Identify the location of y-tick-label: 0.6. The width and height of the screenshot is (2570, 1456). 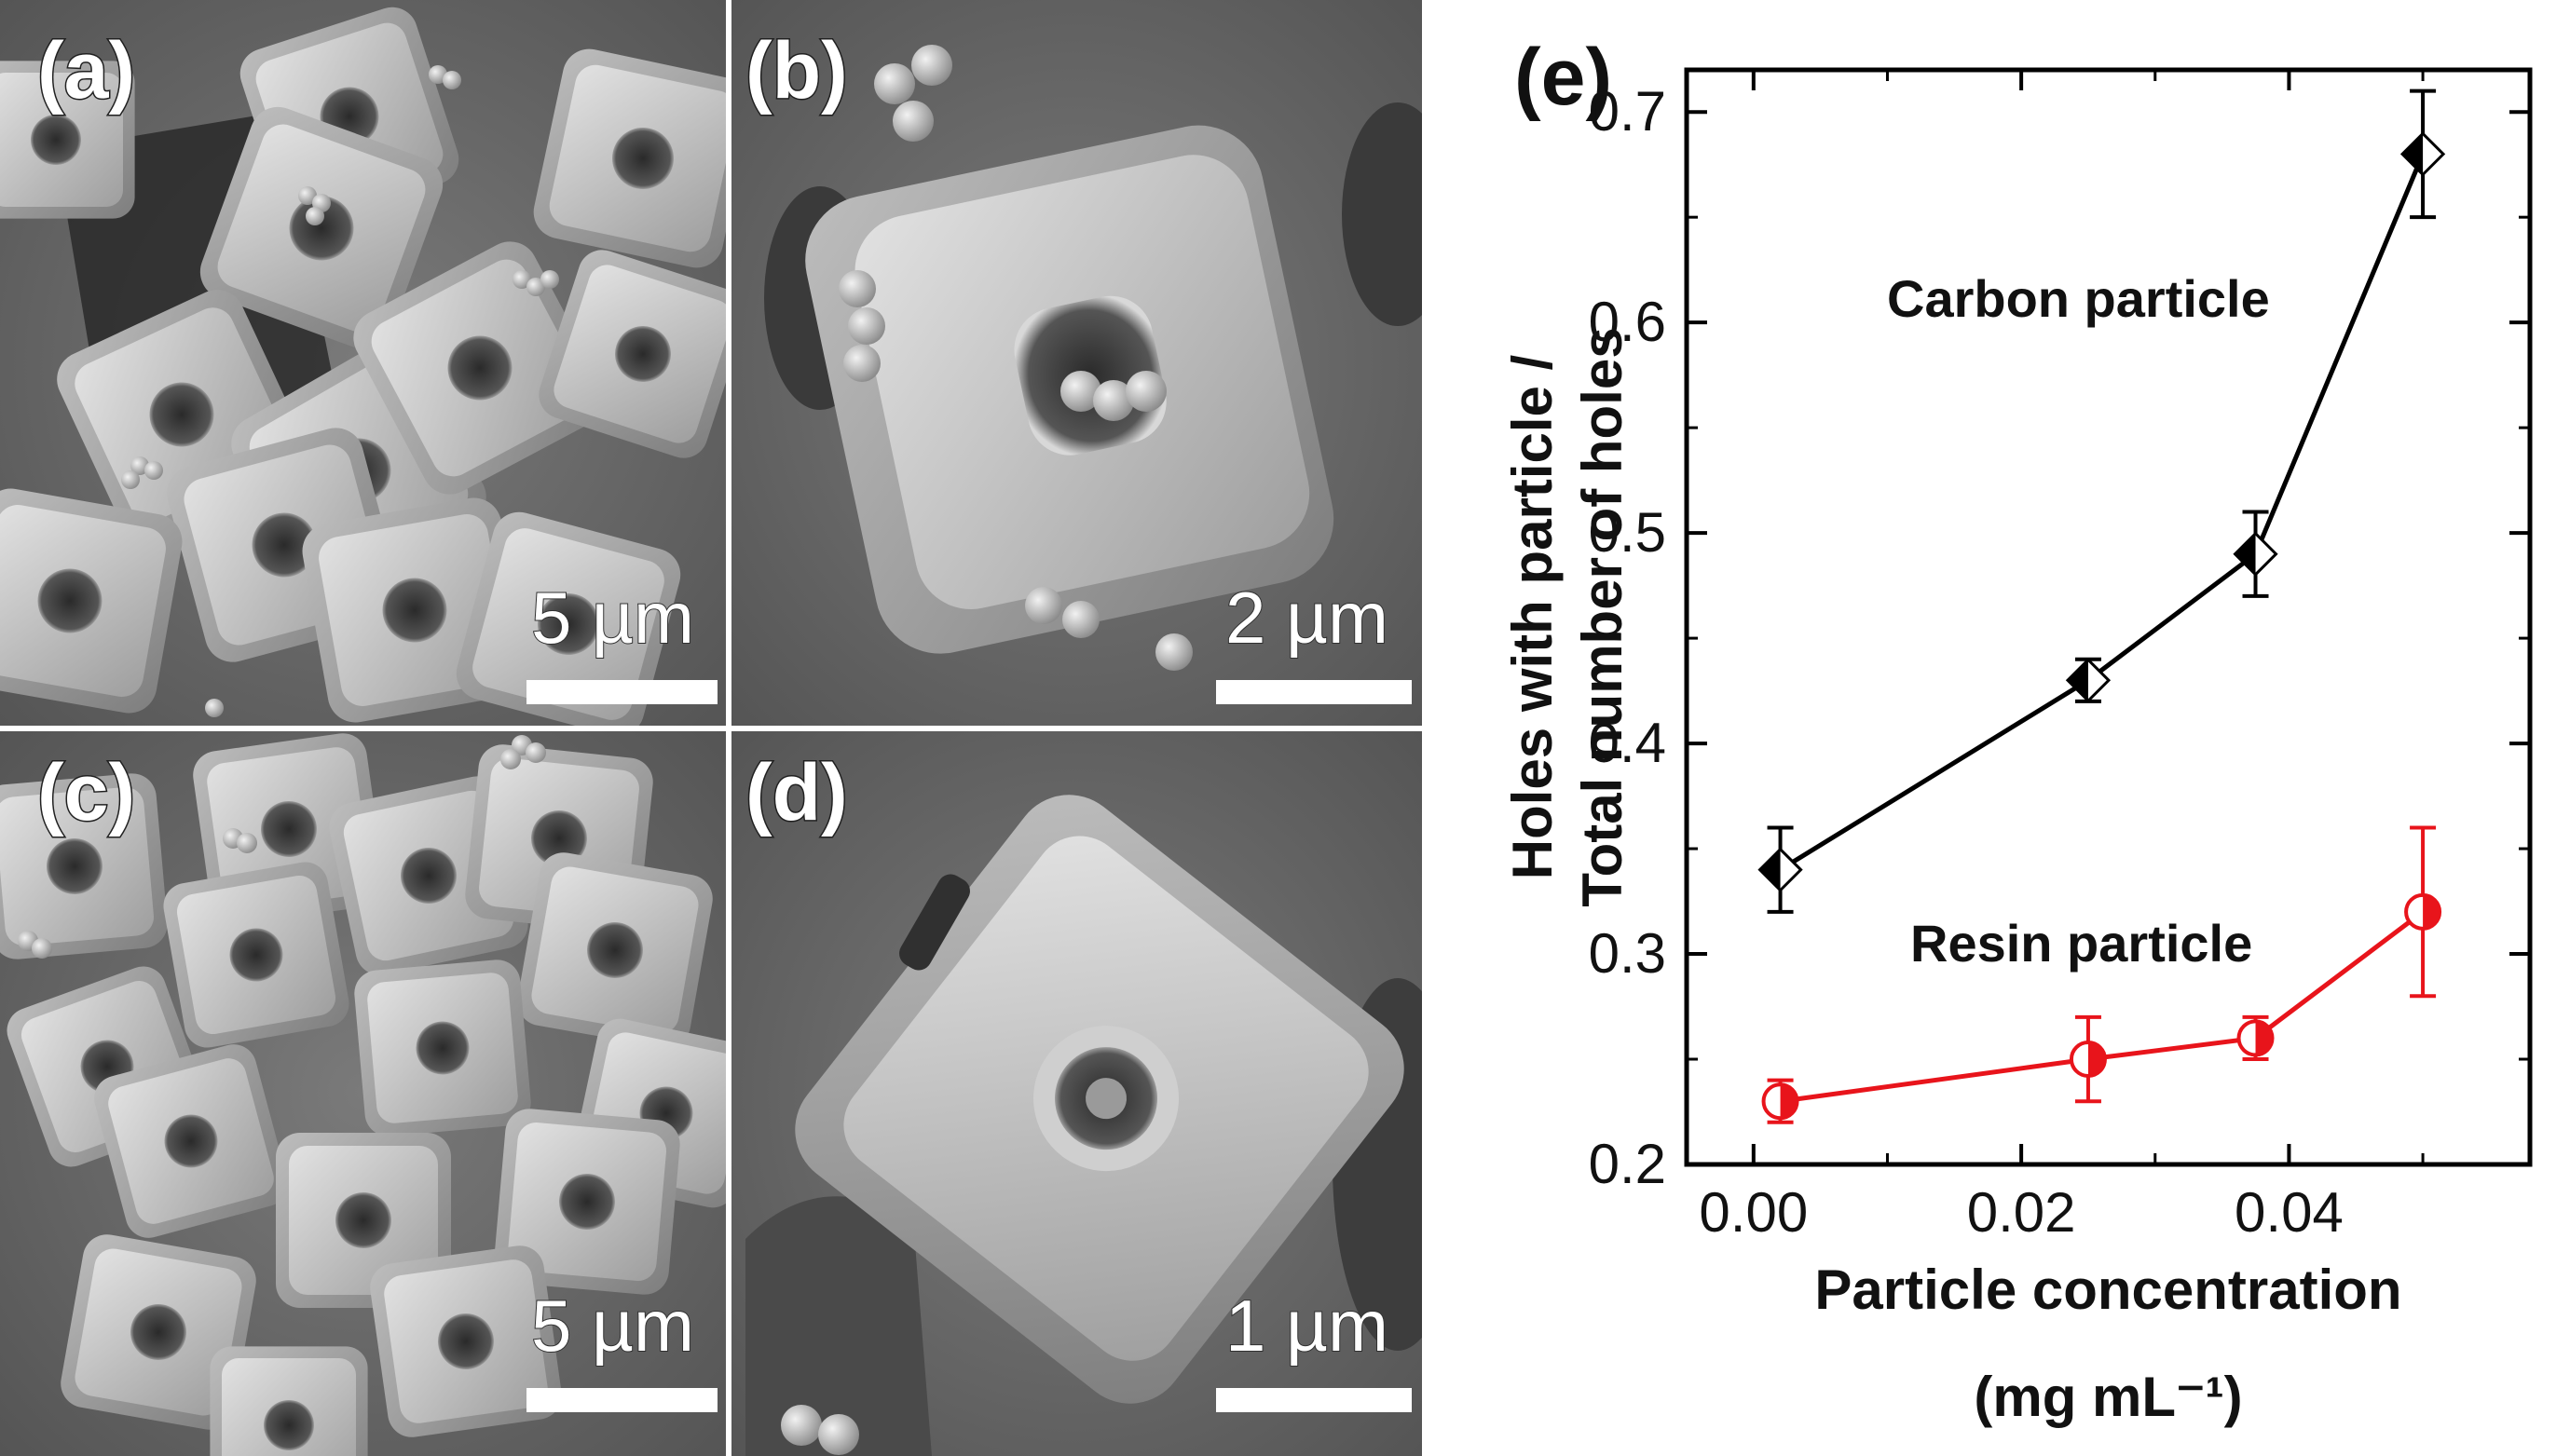
(1628, 322).